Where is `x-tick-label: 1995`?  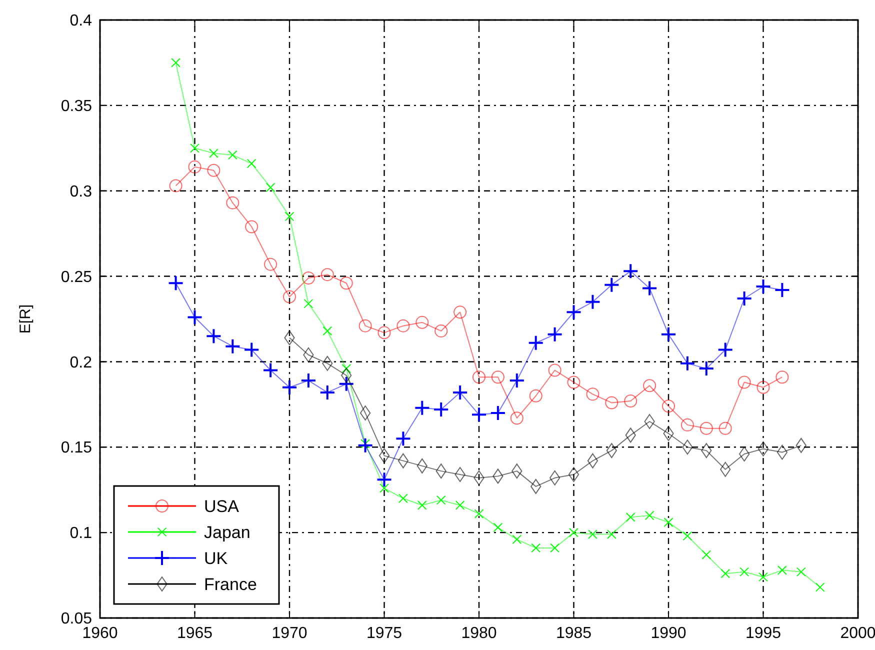
x-tick-label: 1995 is located at coordinates (763, 633).